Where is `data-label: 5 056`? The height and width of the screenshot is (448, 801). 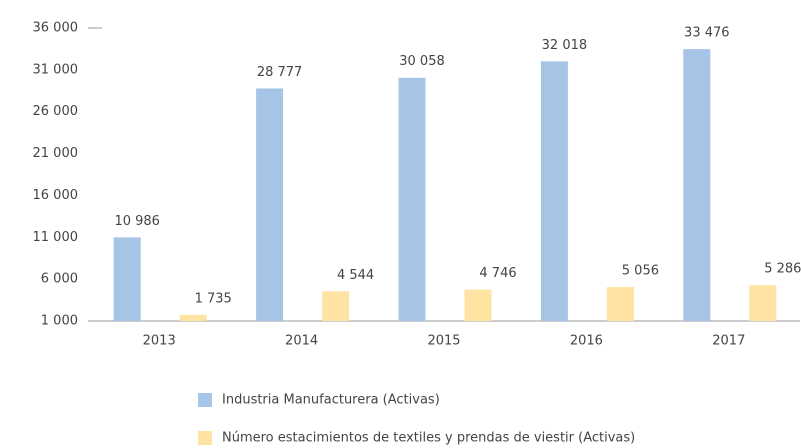 data-label: 5 056 is located at coordinates (640, 271).